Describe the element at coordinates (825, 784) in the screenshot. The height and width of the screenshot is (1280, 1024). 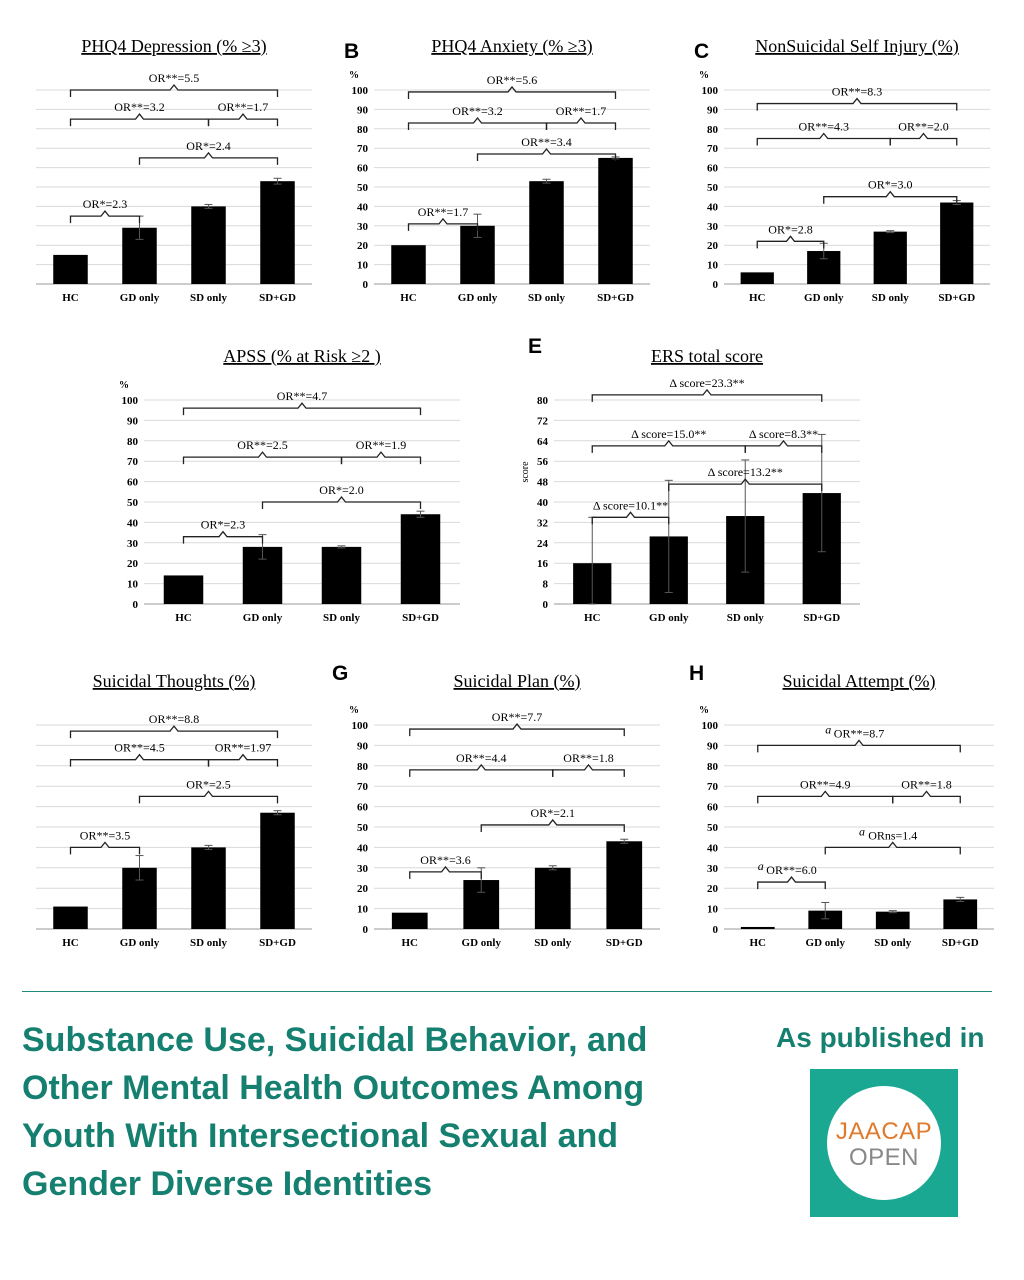
I see `bracket-label: OR**=4.9` at that location.